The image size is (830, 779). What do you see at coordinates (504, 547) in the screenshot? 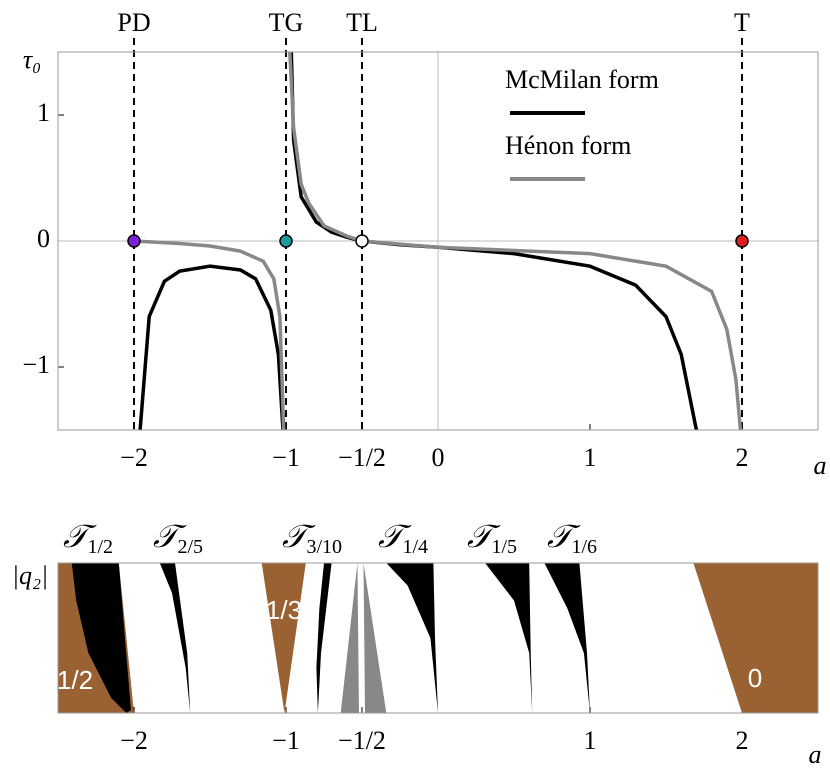
I see `region-subscript: 1/5` at bounding box center [504, 547].